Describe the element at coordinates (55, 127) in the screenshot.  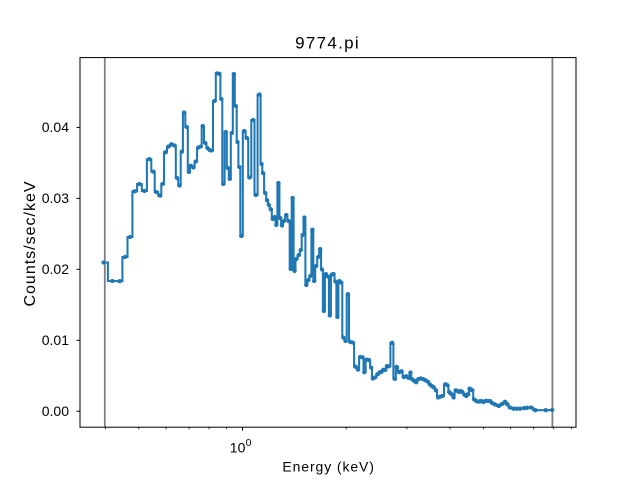
I see `svg-text: 0.04` at that location.